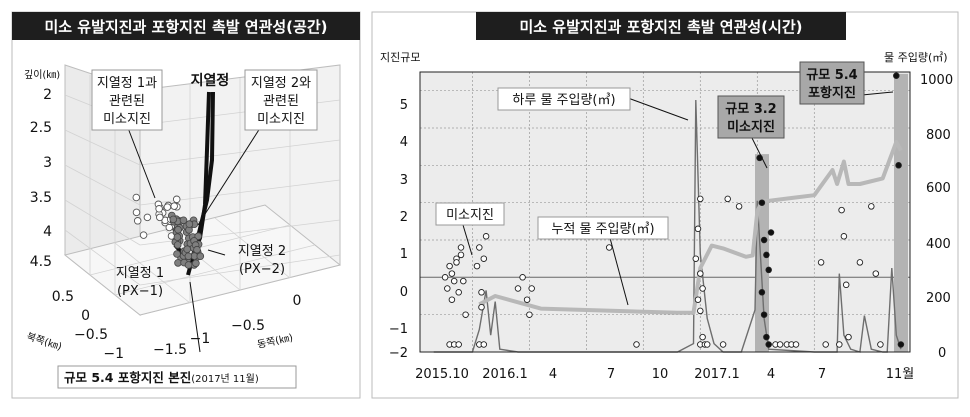 Image resolution: width=970 pixels, height=417 pixels. I want to click on mainshock-label: 규모 5.4 포항지진 본진(2017년 11월), so click(161, 377).